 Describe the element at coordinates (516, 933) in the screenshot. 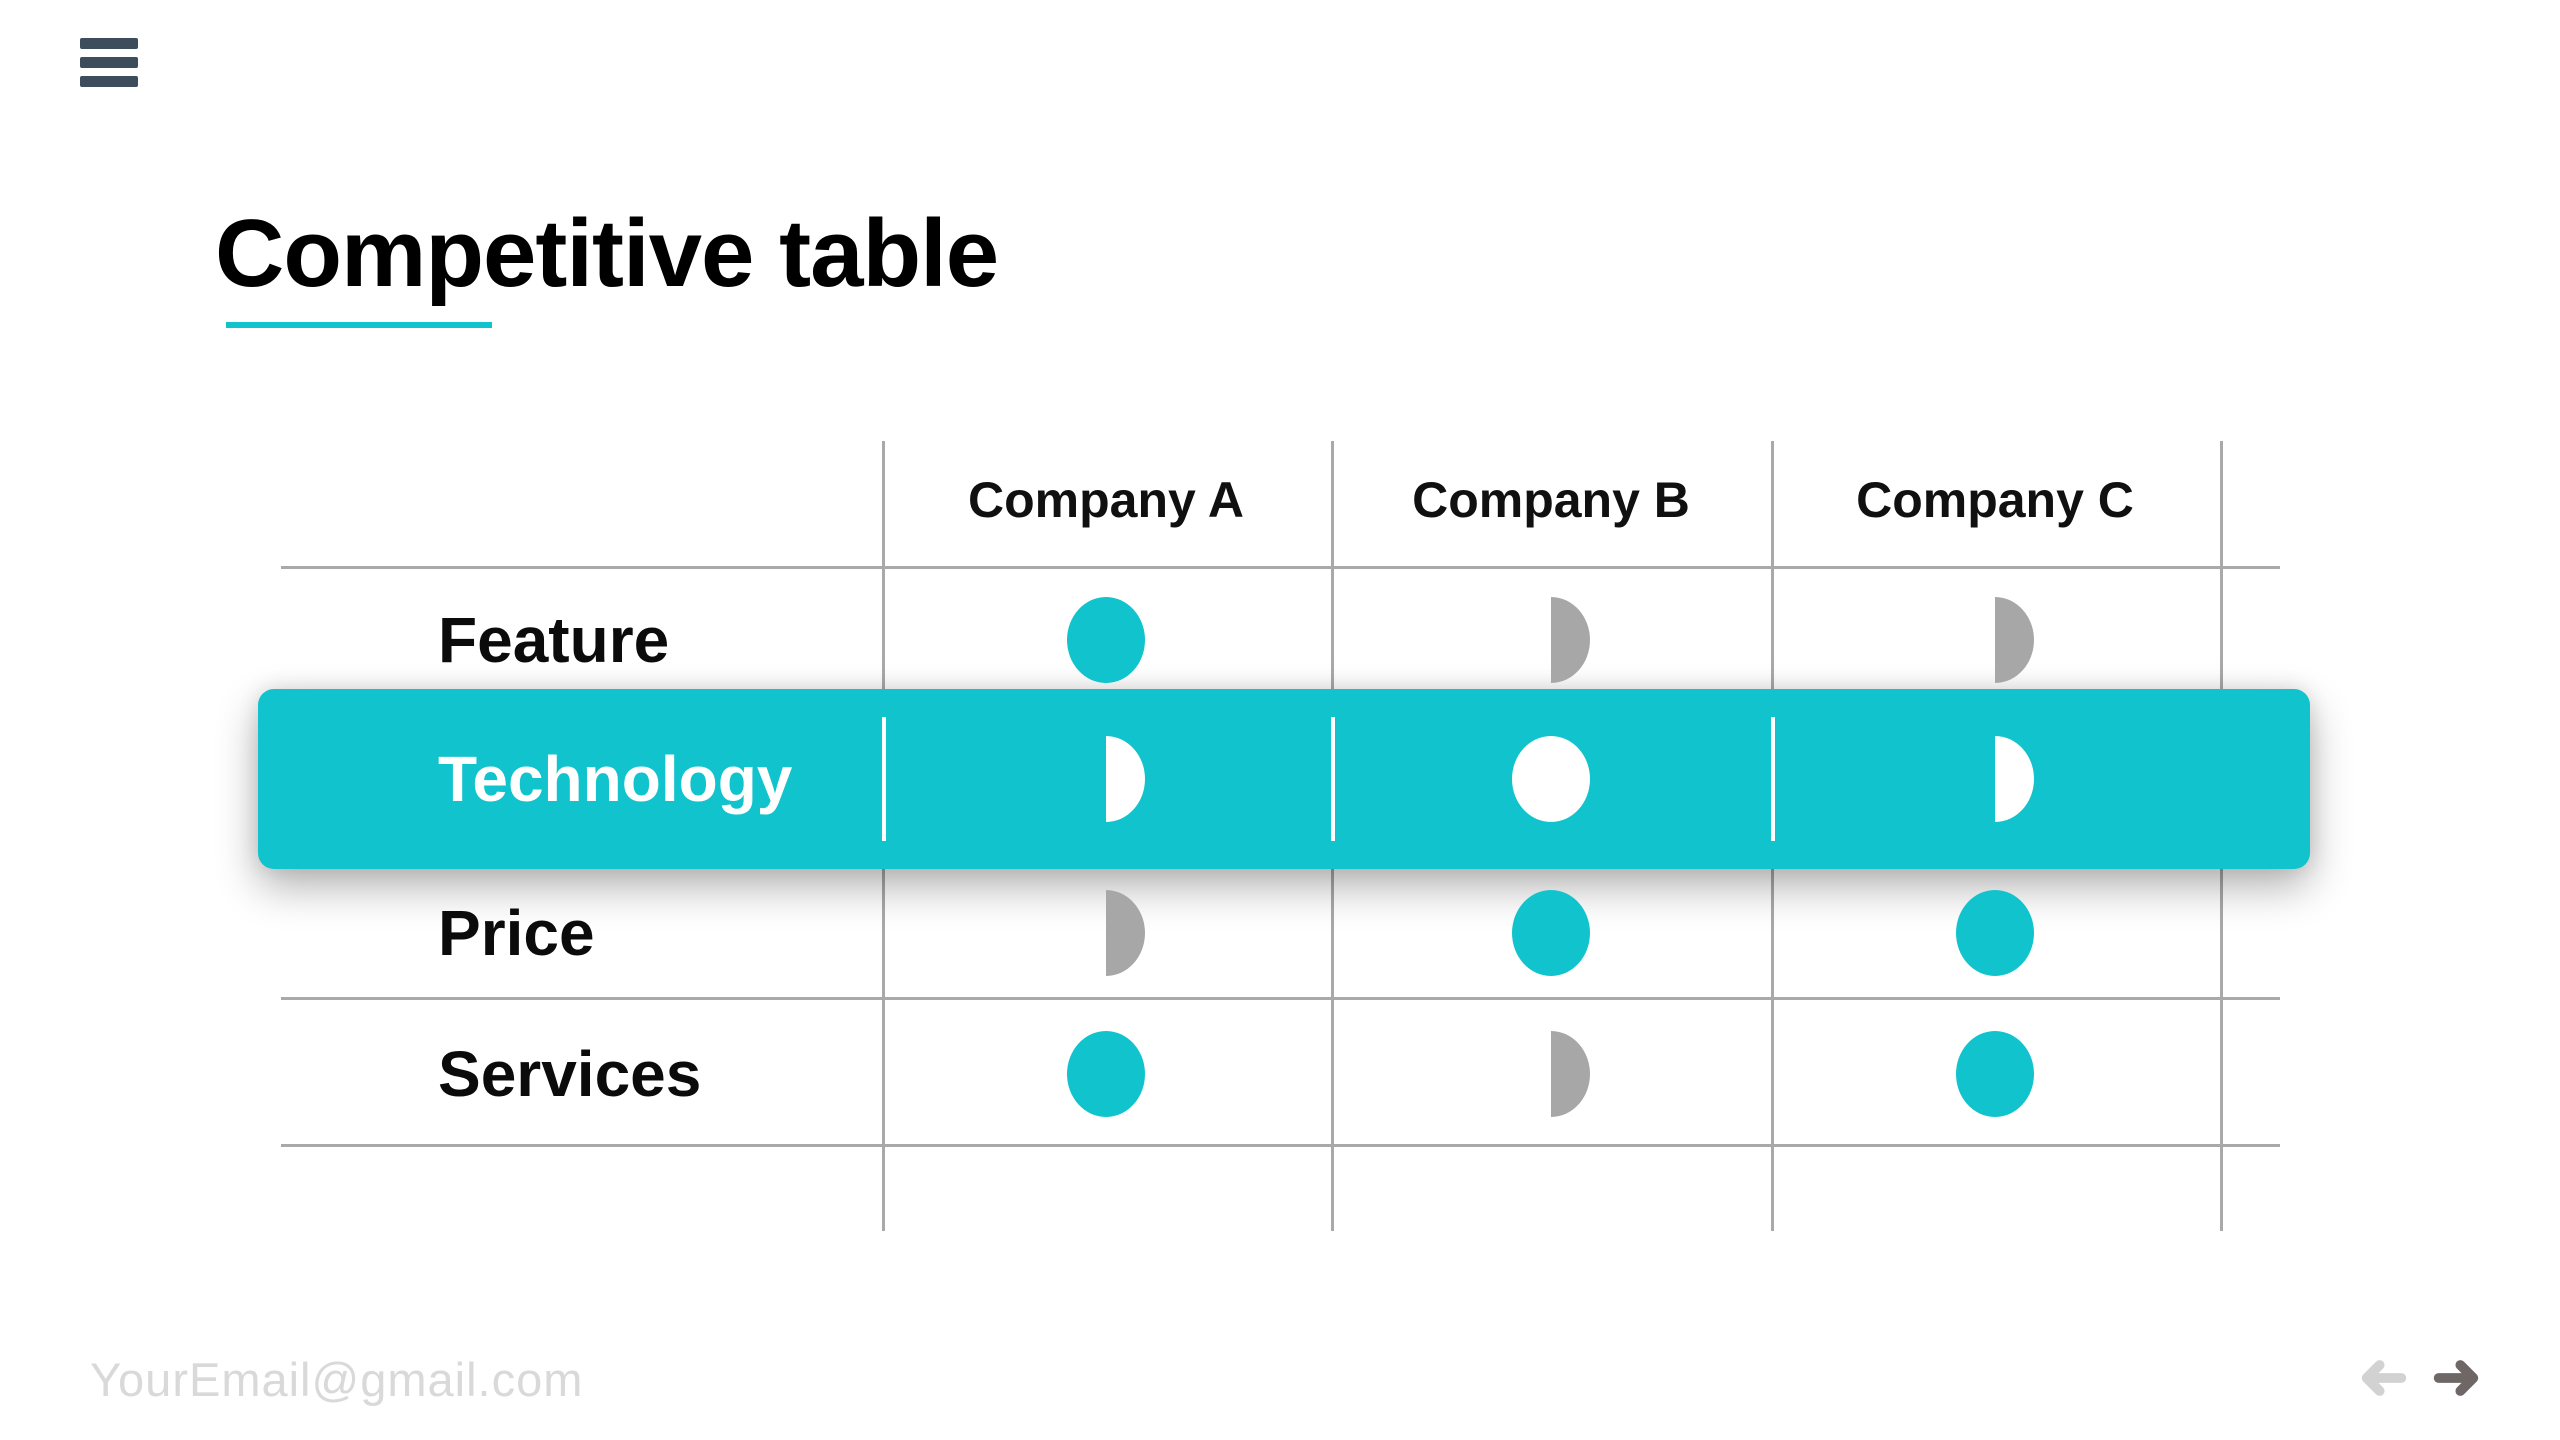

I see `row-label: Price` at that location.